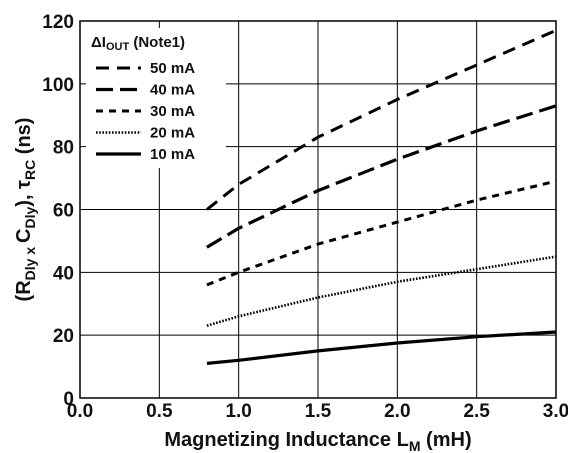 The image size is (568, 453). I want to click on series-line-20-ma, so click(381, 291).